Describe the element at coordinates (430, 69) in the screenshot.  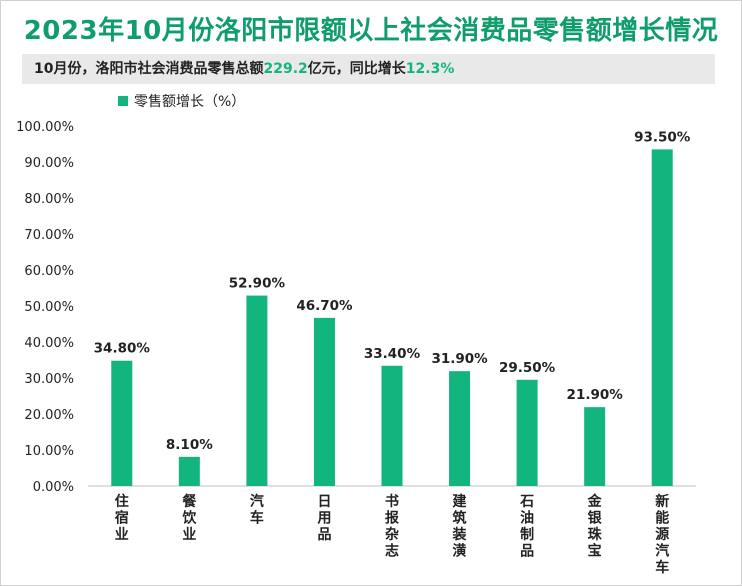
I see `subtitle-growth: 12.3%` at that location.